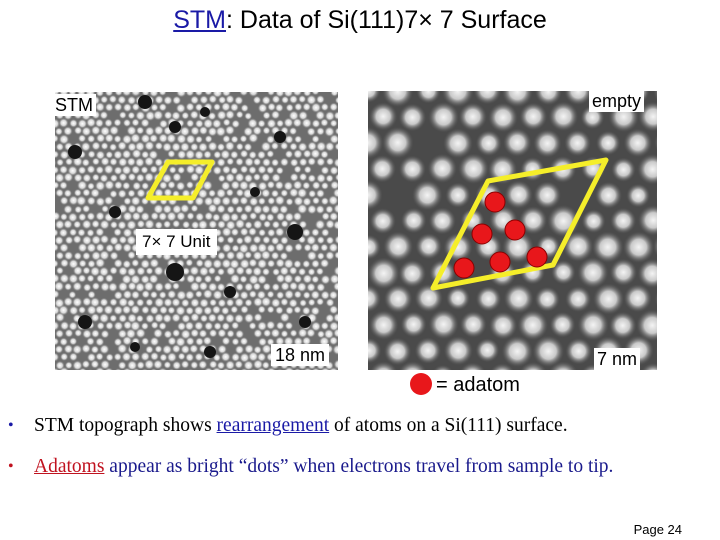 This screenshot has width=720, height=540. I want to click on adatoms-link: Adatoms, so click(69, 466).